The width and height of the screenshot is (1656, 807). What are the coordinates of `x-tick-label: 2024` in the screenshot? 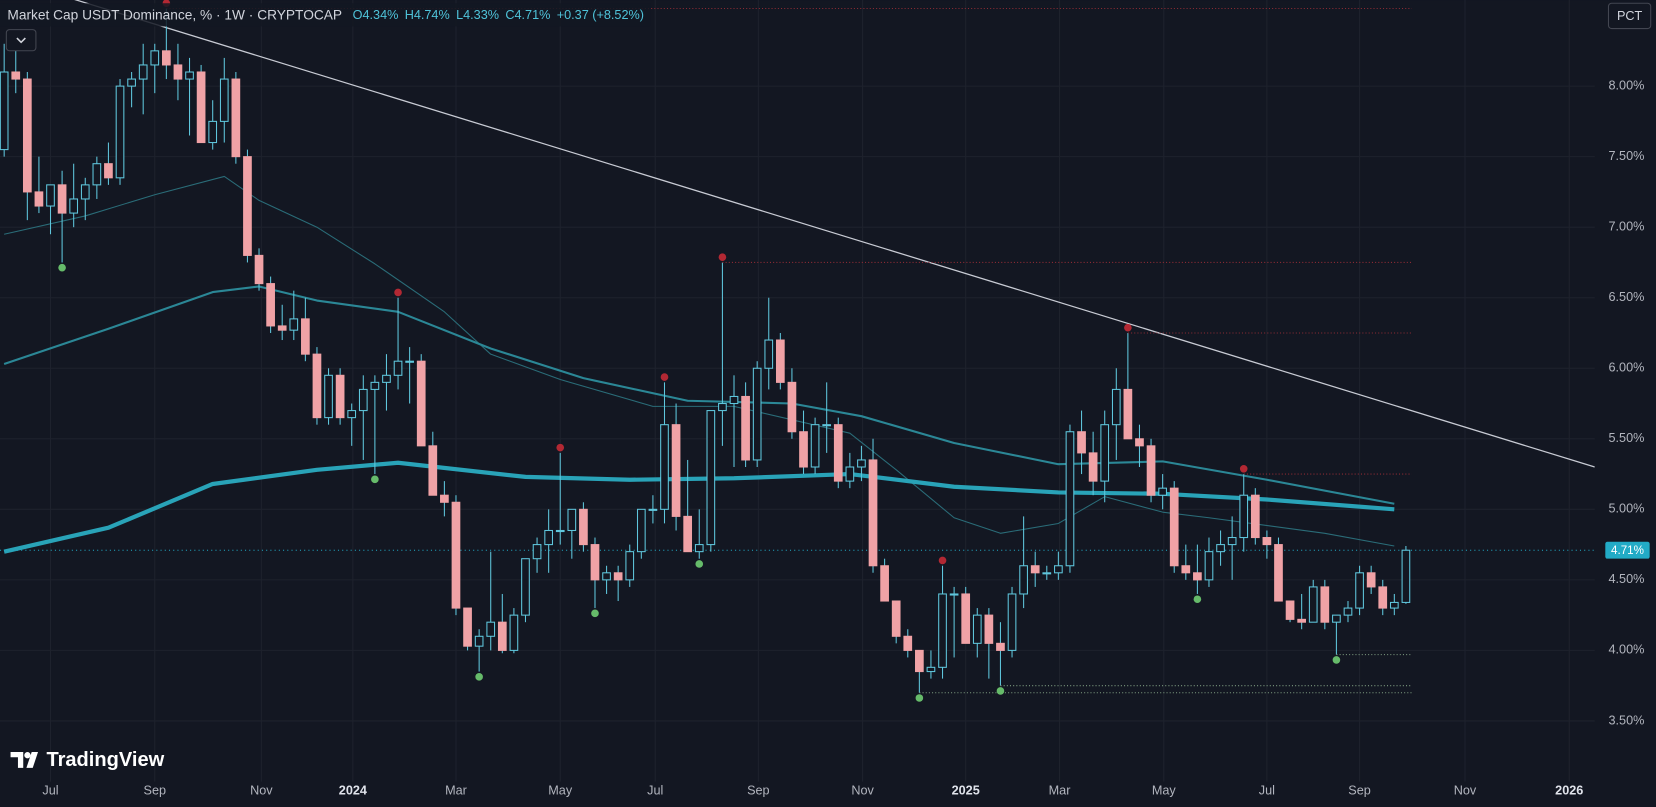 It's located at (353, 790).